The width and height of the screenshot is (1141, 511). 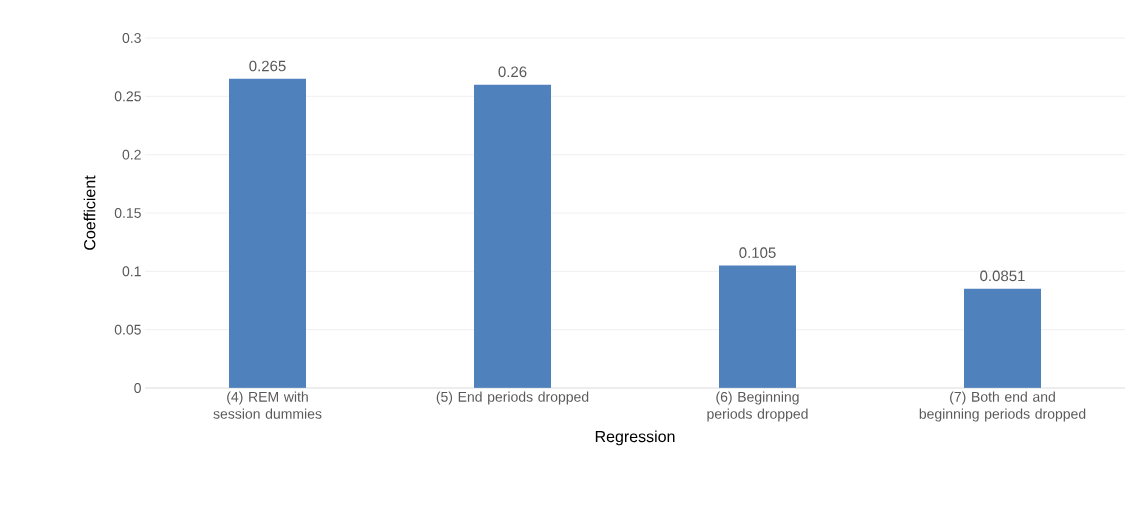 I want to click on y-tick-label: 0.05, so click(x=127, y=329).